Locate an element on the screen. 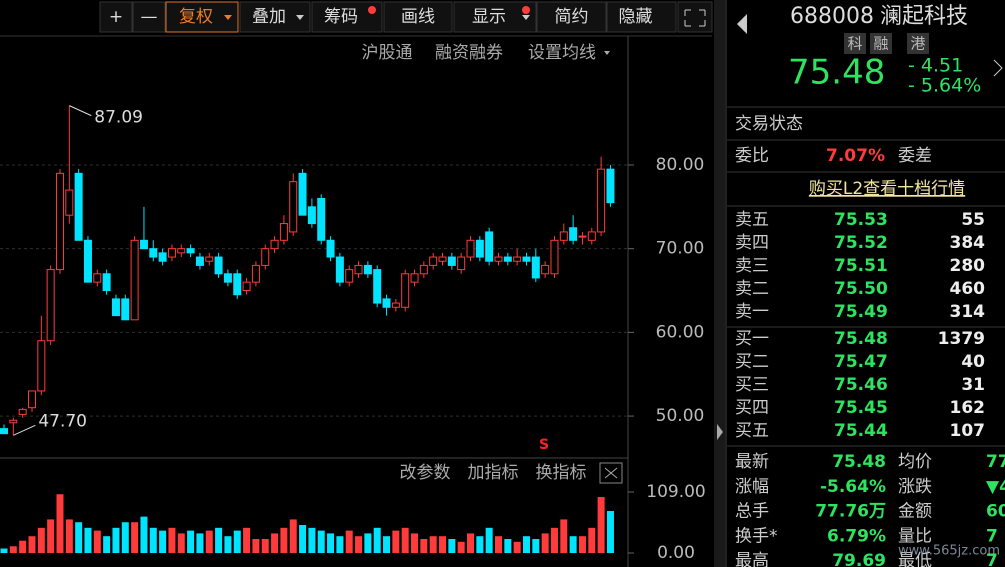 Image resolution: width=1005 pixels, height=567 pixels. order-level: 卖五 is located at coordinates (752, 220).